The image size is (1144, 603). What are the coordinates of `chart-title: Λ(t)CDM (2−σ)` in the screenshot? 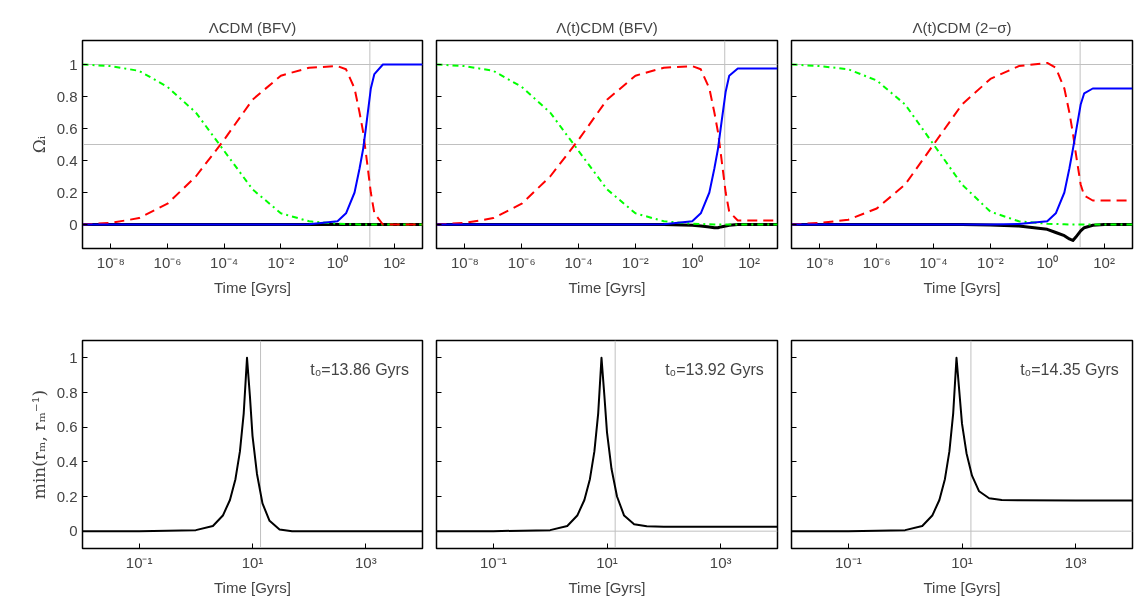 It's located at (962, 27).